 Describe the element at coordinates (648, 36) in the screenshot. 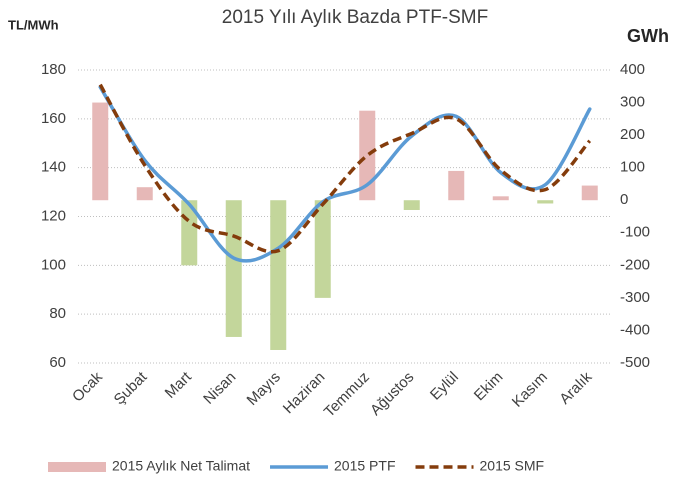

I see `y2-axis-label: GWh` at that location.